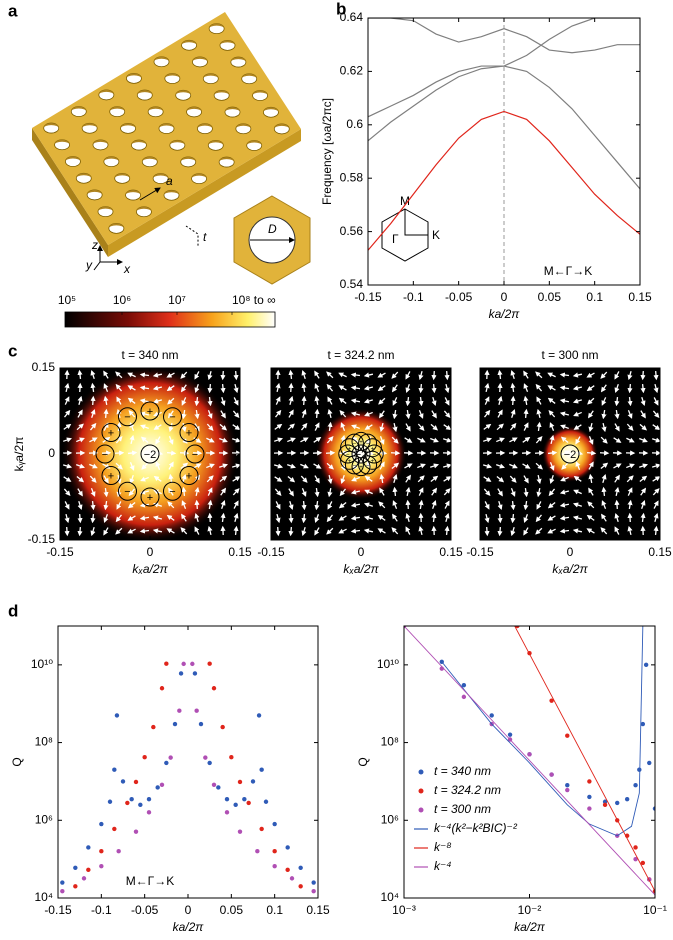 This screenshot has width=673, height=940. I want to click on band-line, so click(504, 180).